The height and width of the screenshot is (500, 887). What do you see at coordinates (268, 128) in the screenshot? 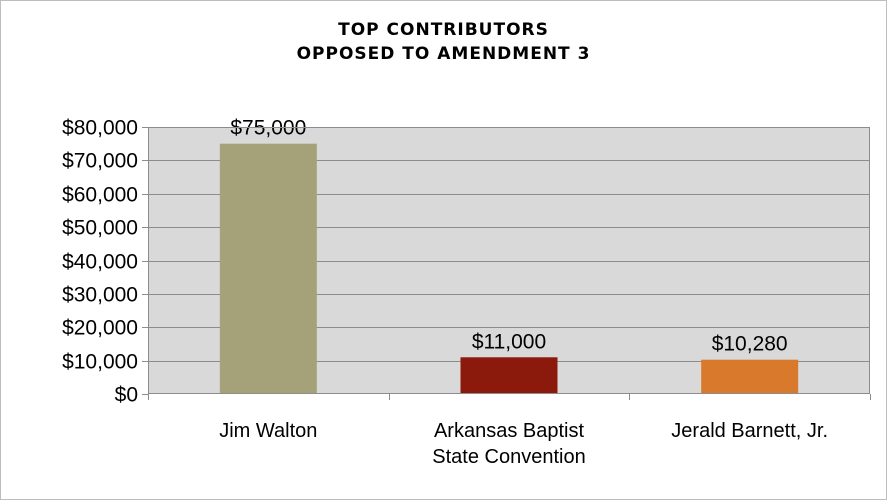
I see `data-label: $75,000` at bounding box center [268, 128].